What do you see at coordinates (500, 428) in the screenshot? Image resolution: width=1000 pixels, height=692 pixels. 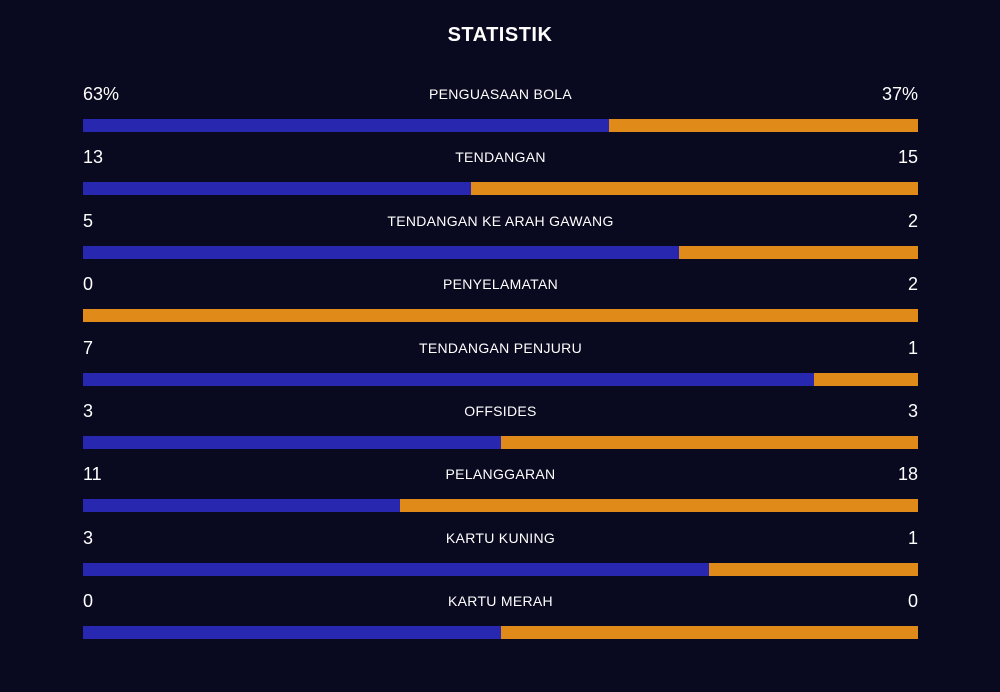 I see `stat-row-offsides: 3 OFFSIDES 3` at bounding box center [500, 428].